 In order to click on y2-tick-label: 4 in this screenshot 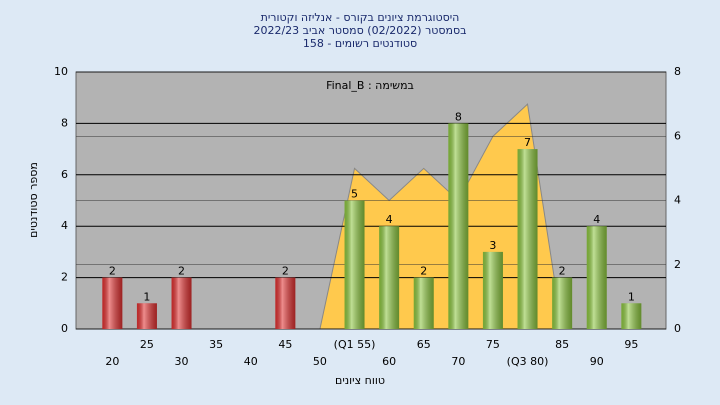, I will do `click(677, 200)`.